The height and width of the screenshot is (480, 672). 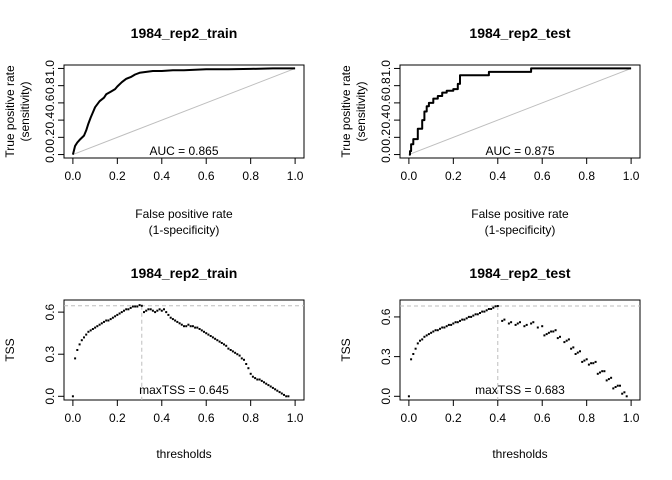 What do you see at coordinates (519, 151) in the screenshot?
I see `panel-2-auc-annotation: AUC = 0.875` at bounding box center [519, 151].